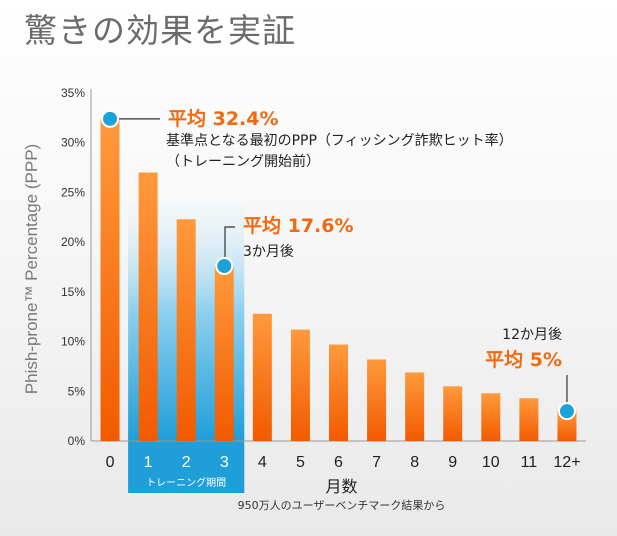  I want to click on source-note: 950万人のユーザーベンチマーク結果から, so click(342, 505).